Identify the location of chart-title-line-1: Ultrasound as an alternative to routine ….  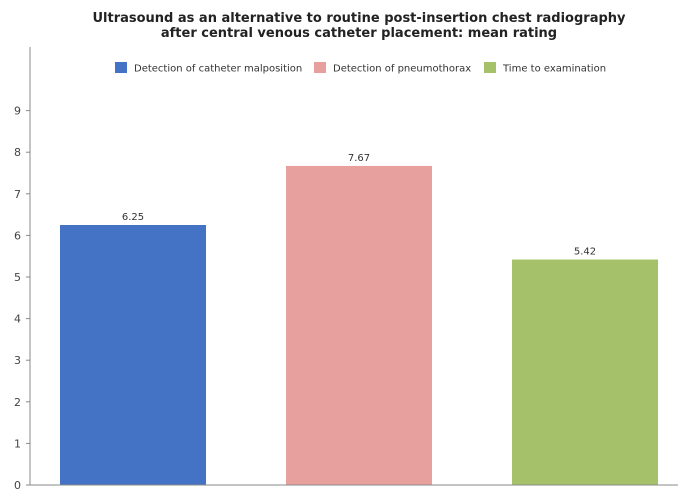
(359, 18).